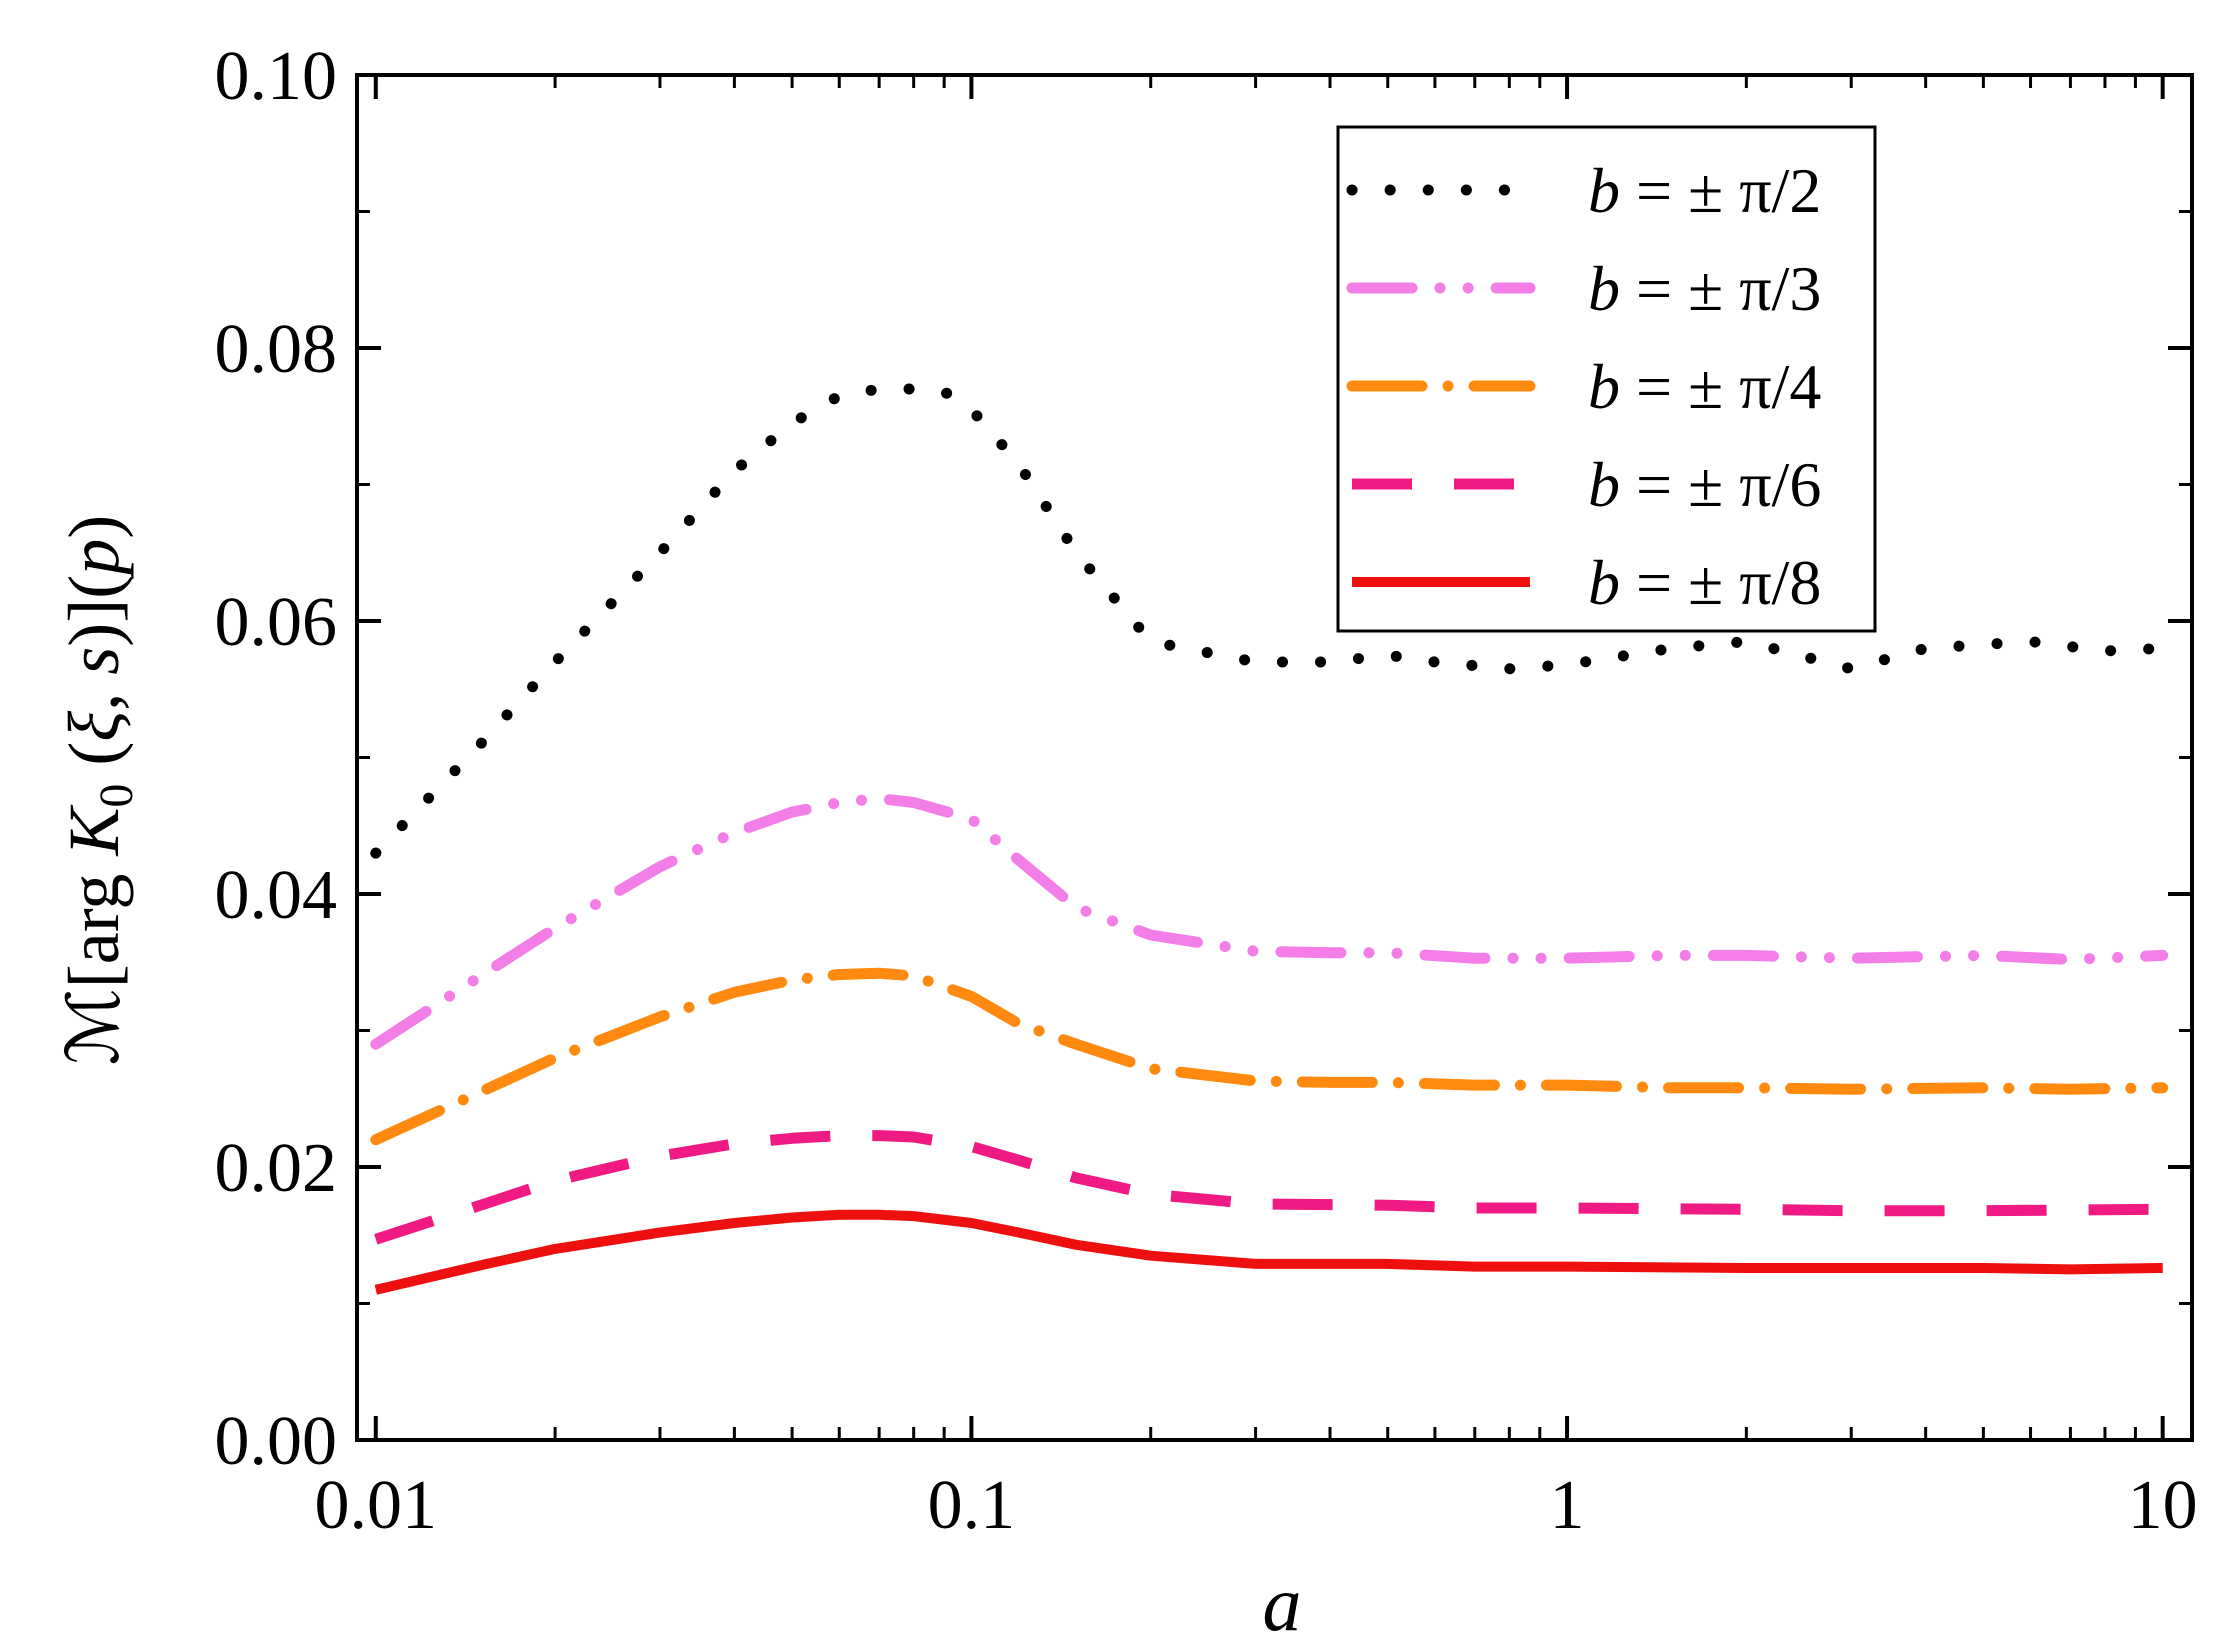 The width and height of the screenshot is (2237, 1640). Describe the element at coordinates (276, 895) in the screenshot. I see `y-tick-label: 0.04` at that location.